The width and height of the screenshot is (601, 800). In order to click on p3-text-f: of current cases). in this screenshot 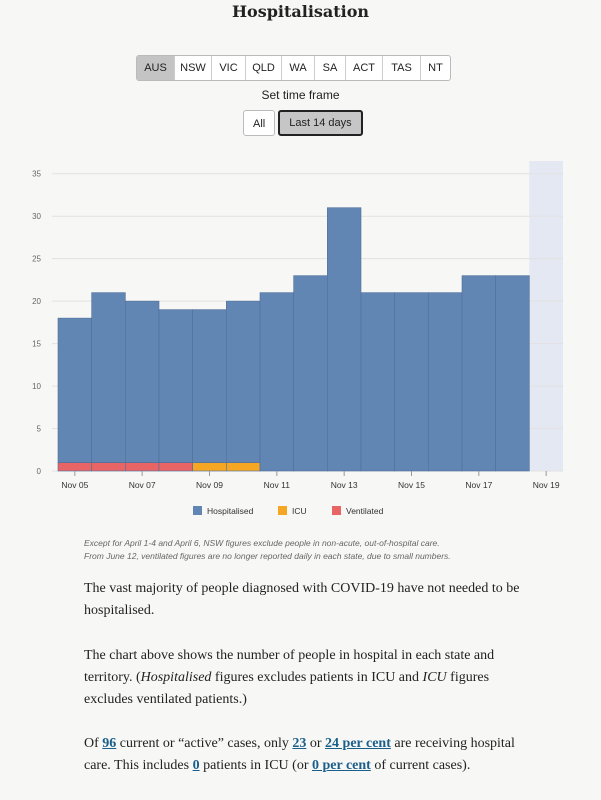, I will do `click(420, 765)`.